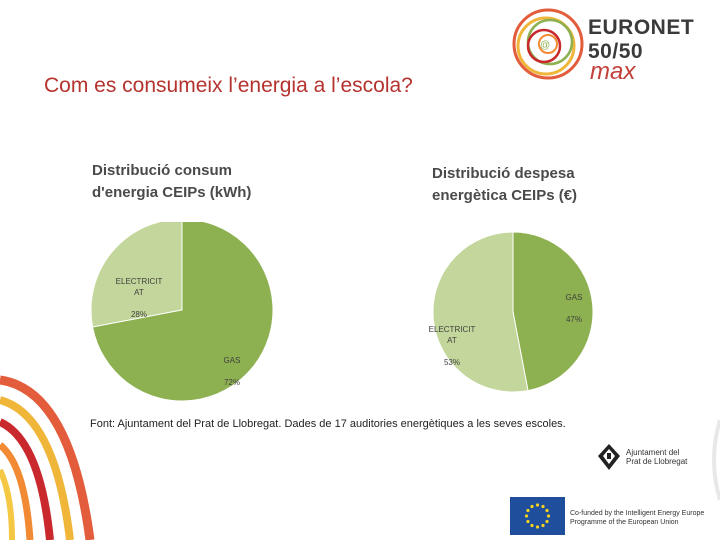  I want to click on logo-5050: 50/50, so click(616, 51).